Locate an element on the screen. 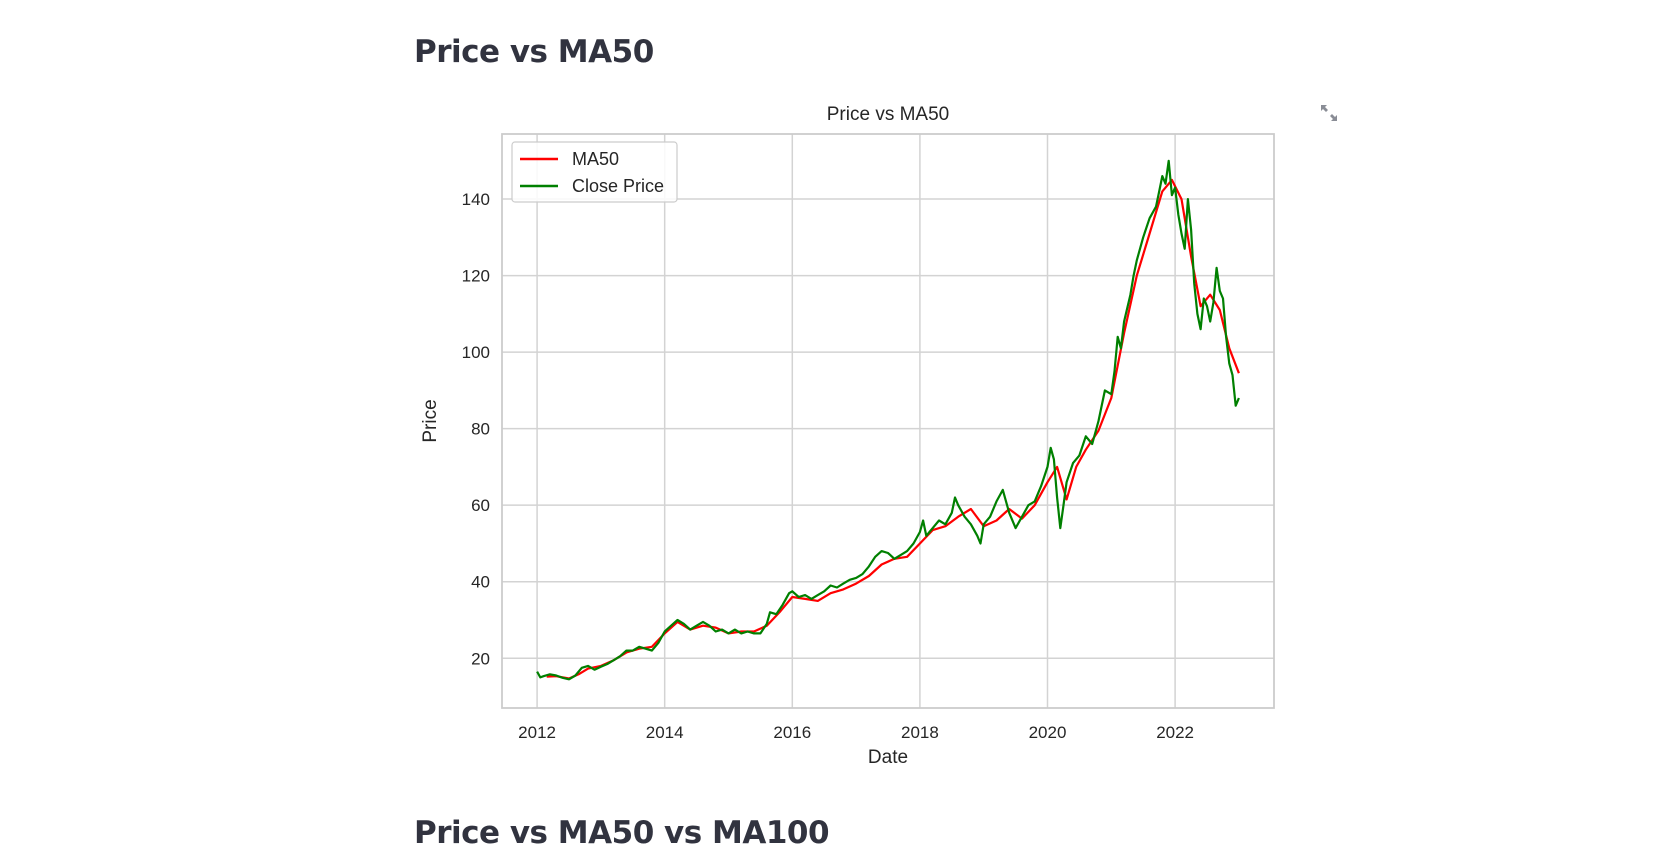 This screenshot has width=1660, height=851. y-tick-label: 120 is located at coordinates (476, 276).